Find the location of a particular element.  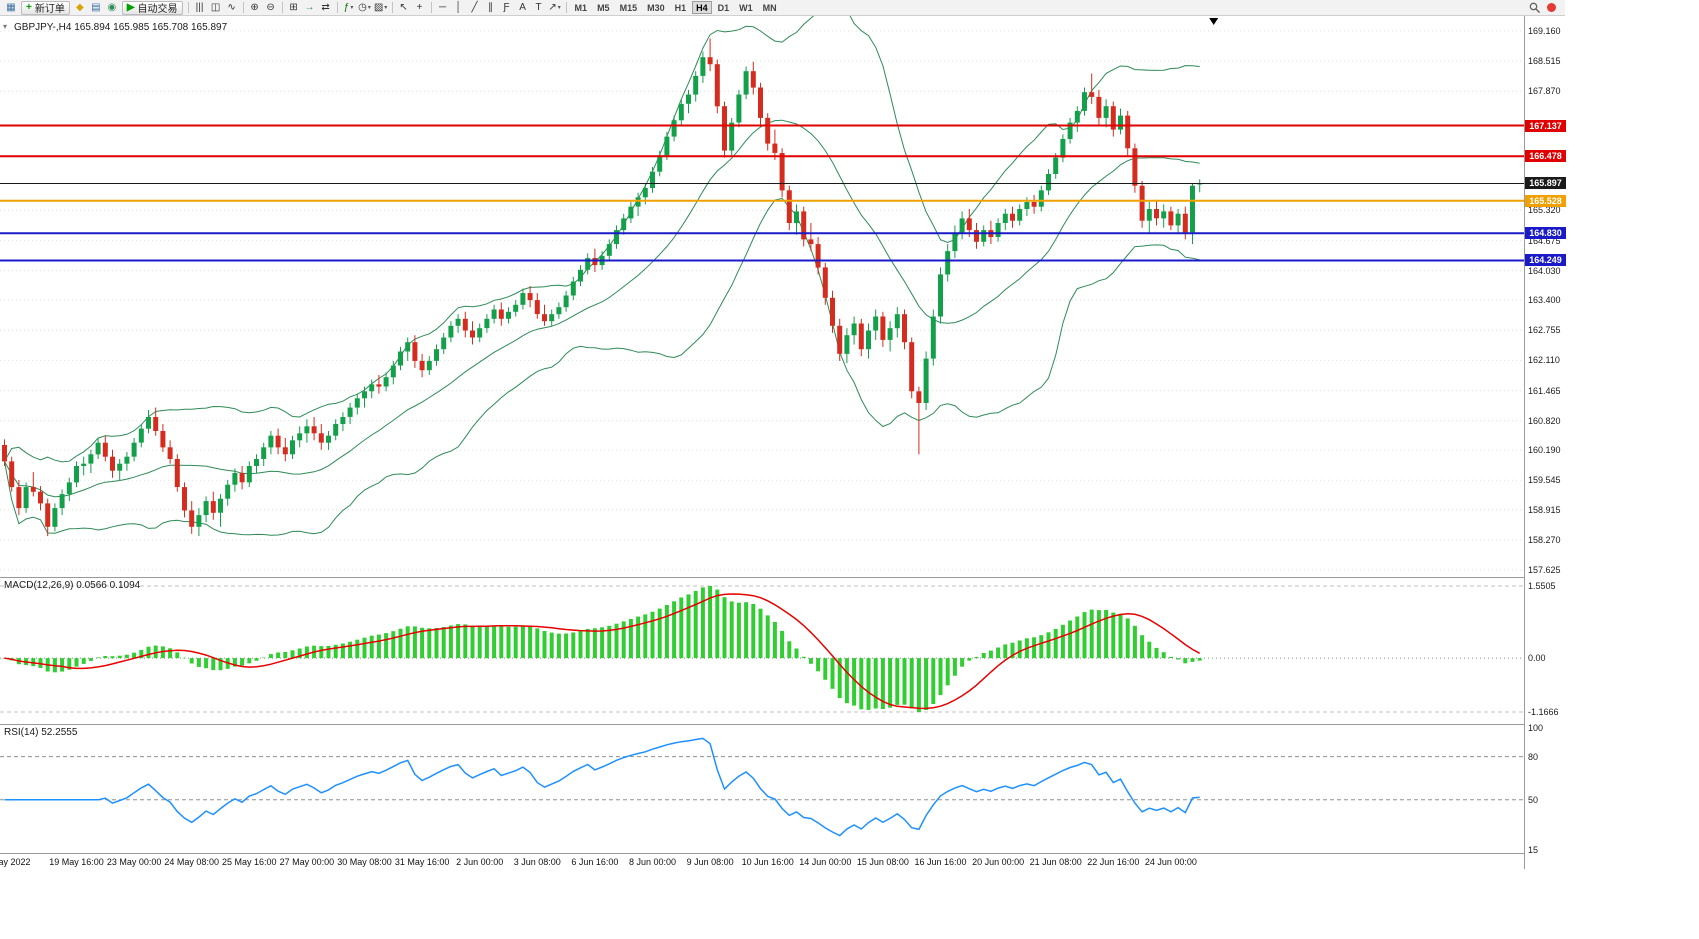

rsi-chart is located at coordinates (762, 789).